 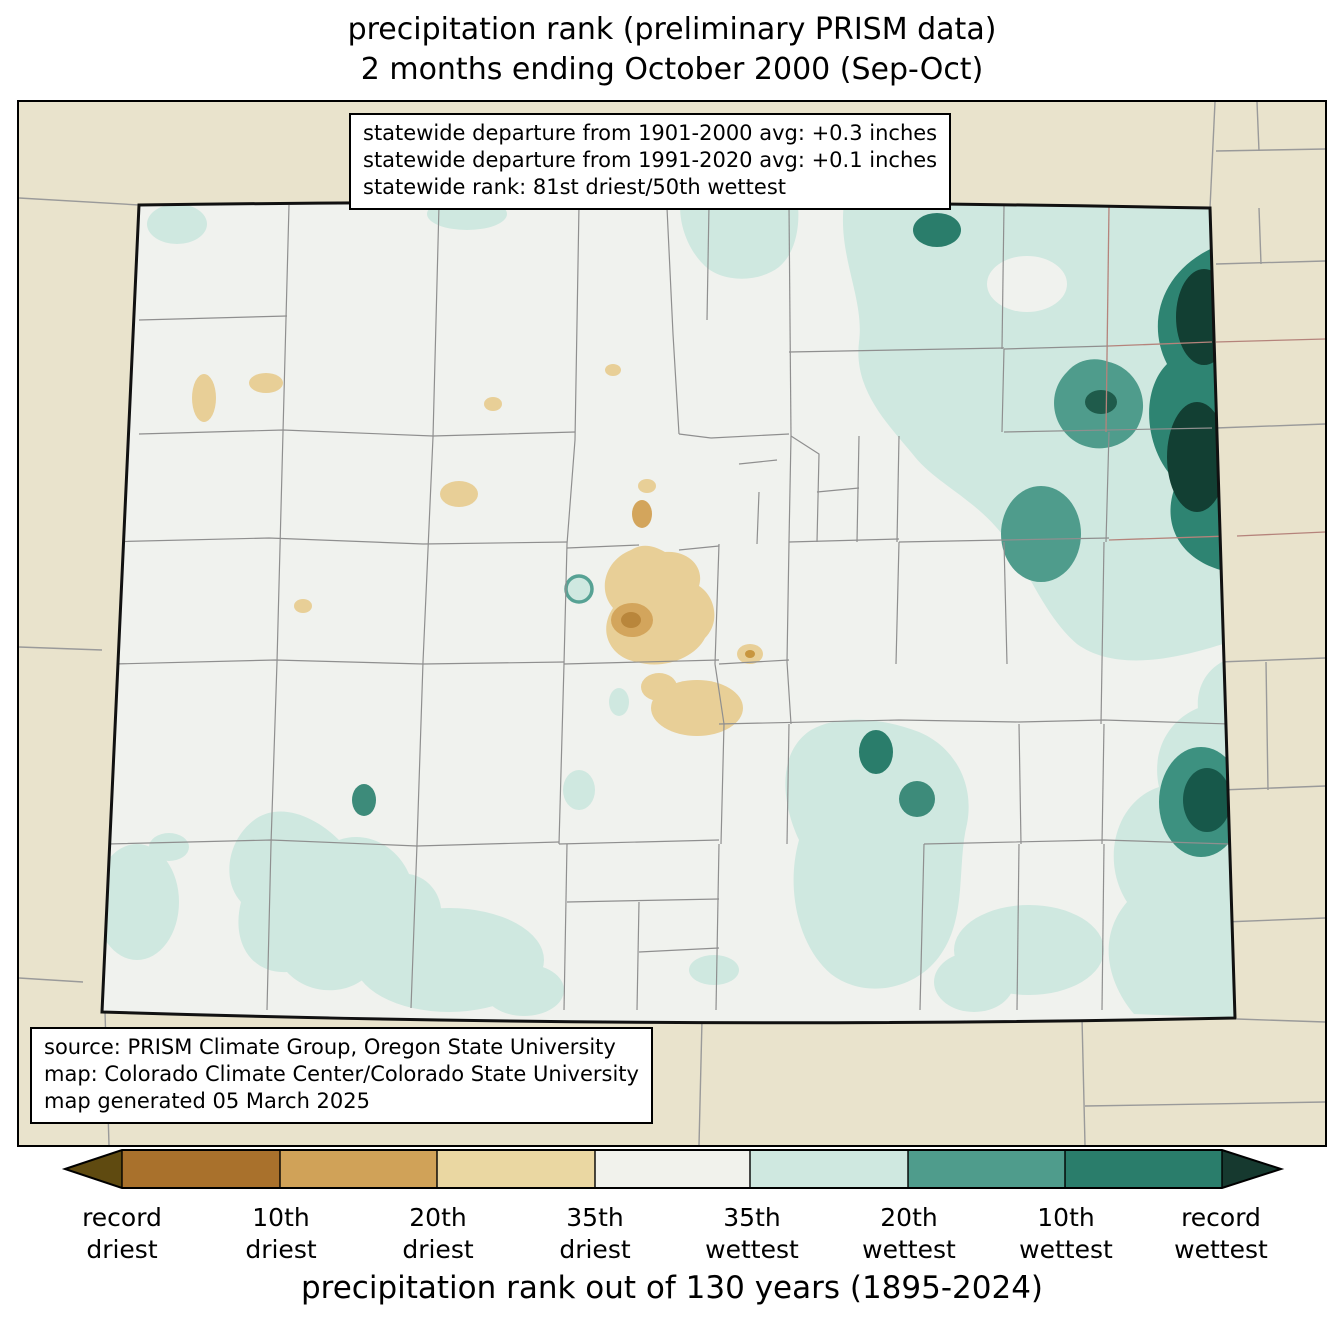 What do you see at coordinates (1251, 1169) in the screenshot?
I see `legend-arrow-record-wettest` at bounding box center [1251, 1169].